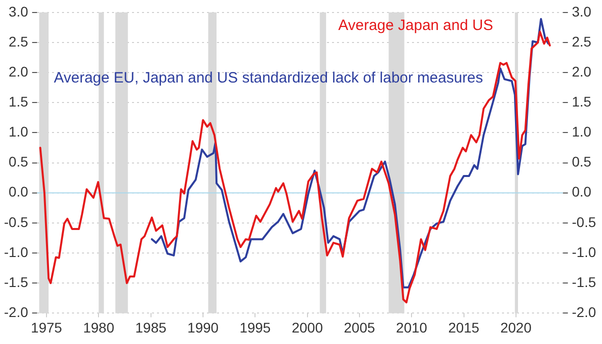 The height and width of the screenshot is (344, 602). What do you see at coordinates (255, 327) in the screenshot?
I see `x-tick-label: 1995` at bounding box center [255, 327].